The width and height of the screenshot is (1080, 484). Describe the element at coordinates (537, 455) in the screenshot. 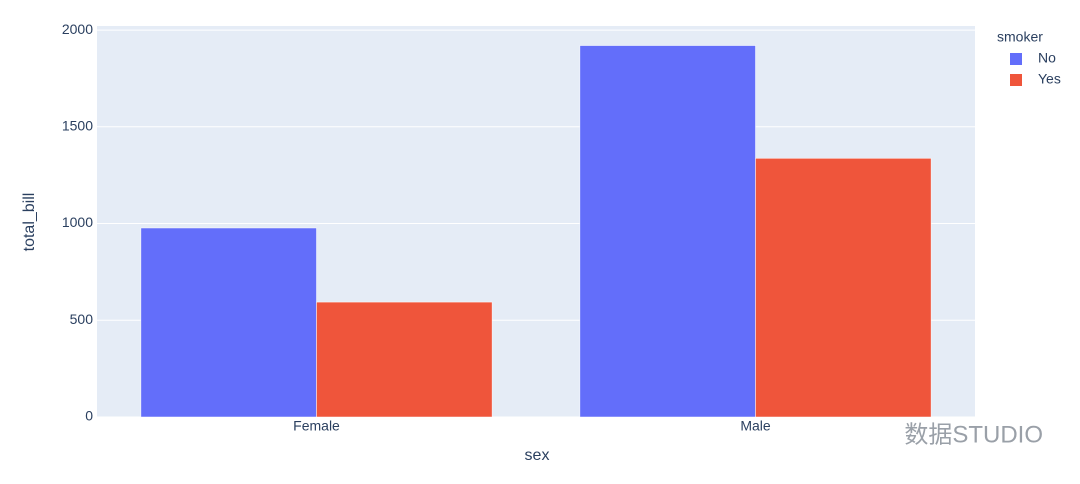

I see `x-axis-title: sex` at that location.